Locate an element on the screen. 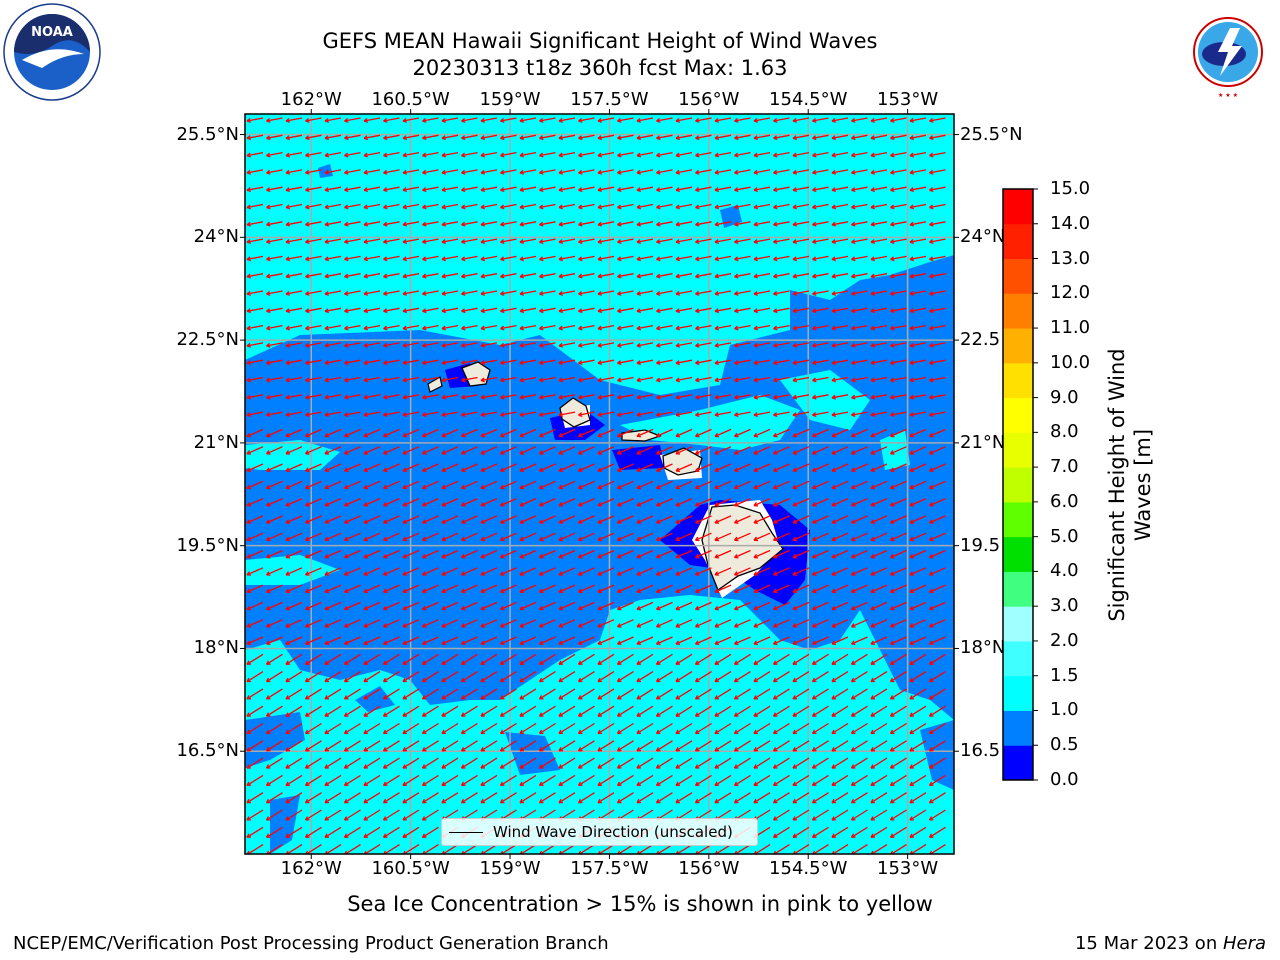 The height and width of the screenshot is (960, 1280). lat-label-left: 22.5°N is located at coordinates (207, 340).